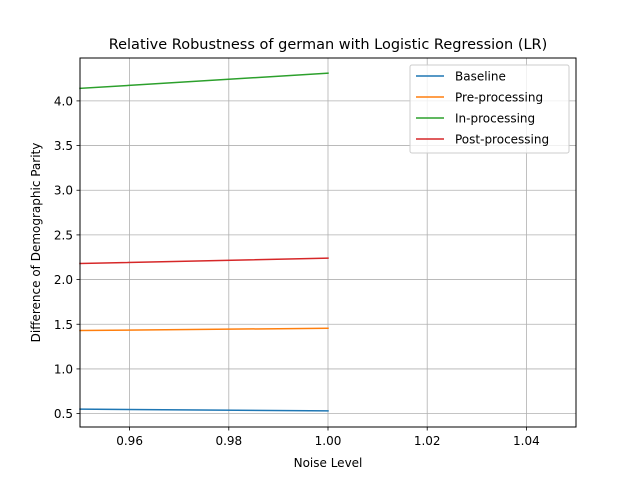 Image resolution: width=640 pixels, height=480 pixels. I want to click on x-tick-label: 1.02, so click(427, 441).